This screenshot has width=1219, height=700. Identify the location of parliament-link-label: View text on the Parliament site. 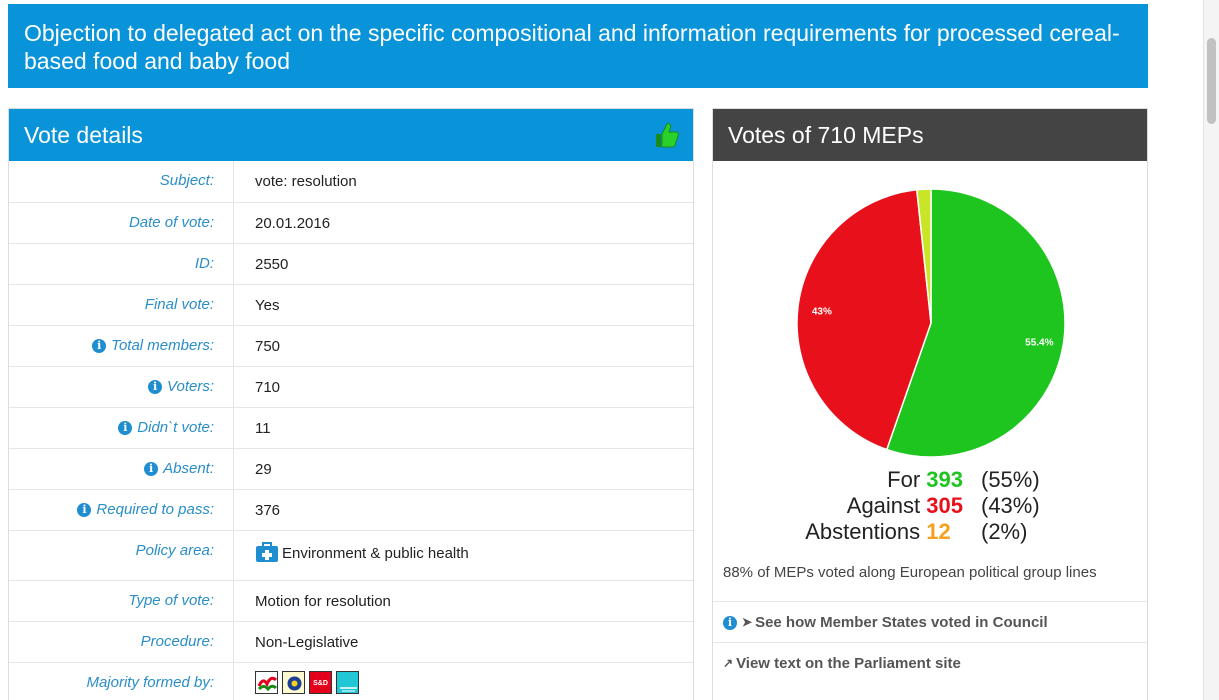
(848, 663).